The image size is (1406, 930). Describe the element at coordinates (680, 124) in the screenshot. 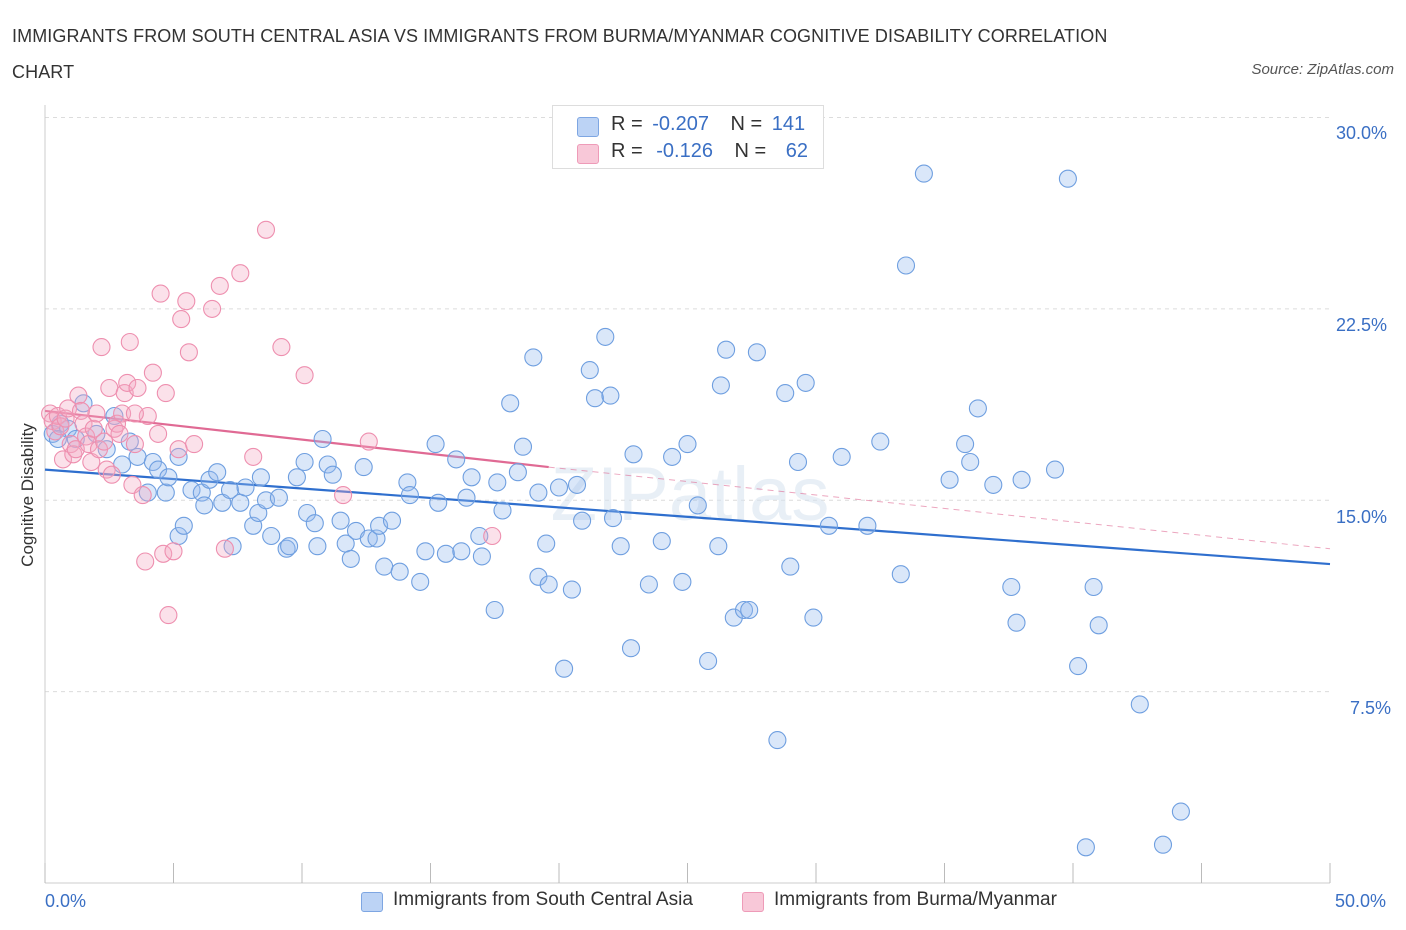

I see `legend-r-value: -0.207` at that location.